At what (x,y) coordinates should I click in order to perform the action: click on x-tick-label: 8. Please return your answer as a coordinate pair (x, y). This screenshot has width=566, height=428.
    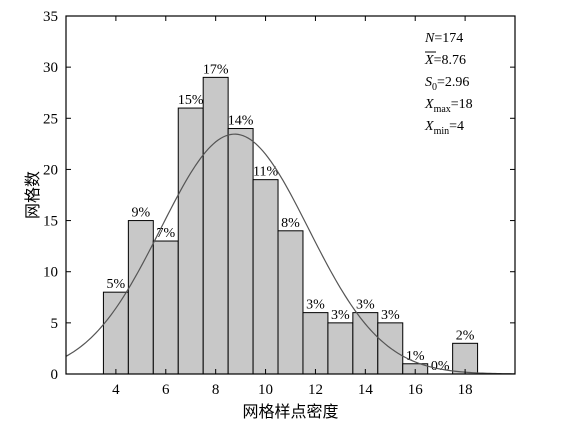
    Looking at the image, I should click on (216, 390).